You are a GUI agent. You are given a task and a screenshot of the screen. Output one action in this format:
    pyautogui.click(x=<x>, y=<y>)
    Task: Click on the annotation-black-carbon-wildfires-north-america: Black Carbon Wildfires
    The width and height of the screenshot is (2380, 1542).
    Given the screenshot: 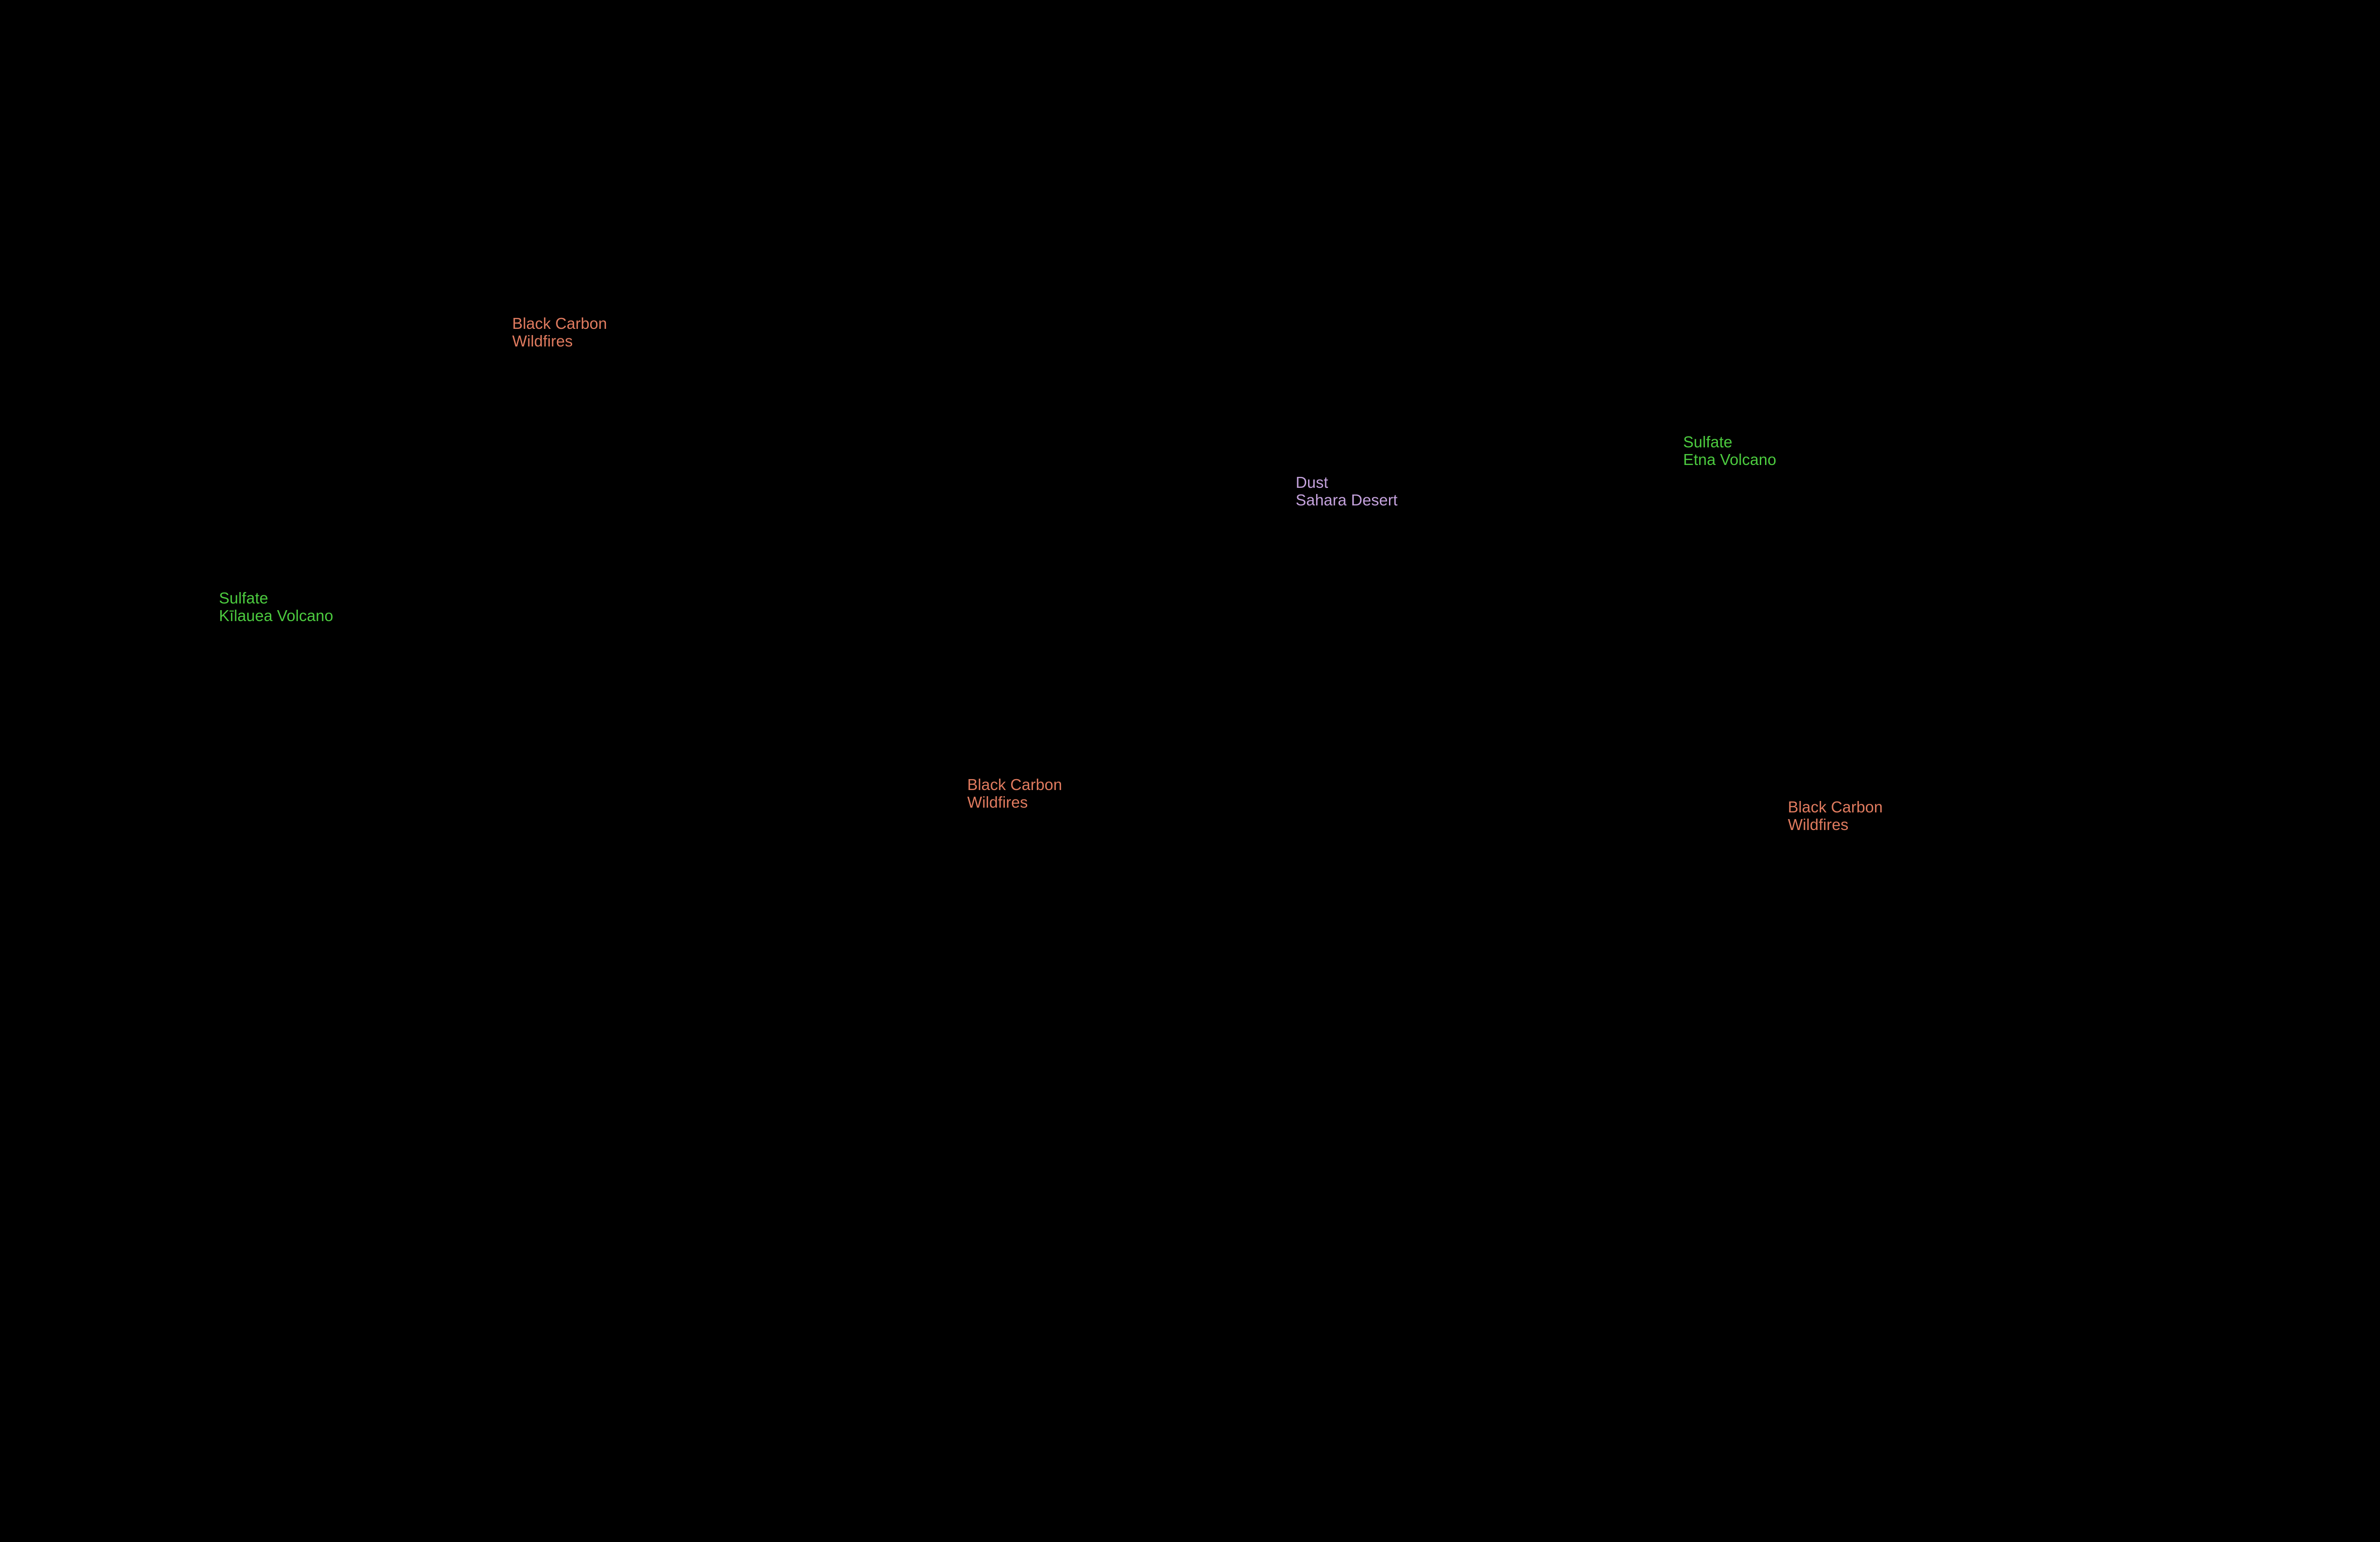 What is the action you would take?
    pyautogui.click(x=559, y=332)
    